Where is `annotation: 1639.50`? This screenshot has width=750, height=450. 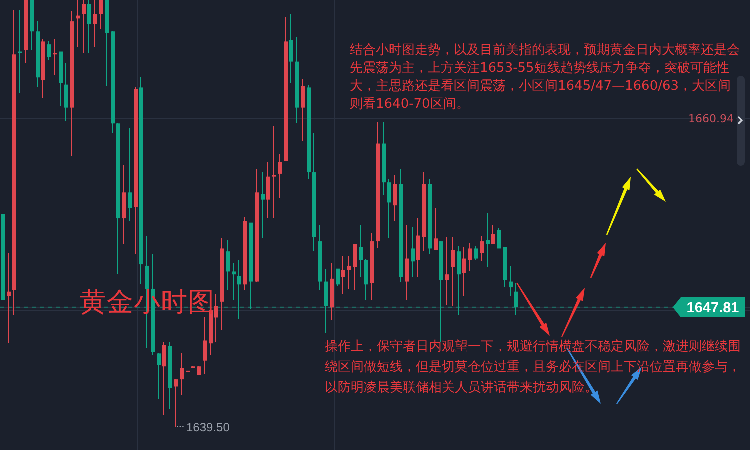
annotation: 1639.50 is located at coordinates (208, 427).